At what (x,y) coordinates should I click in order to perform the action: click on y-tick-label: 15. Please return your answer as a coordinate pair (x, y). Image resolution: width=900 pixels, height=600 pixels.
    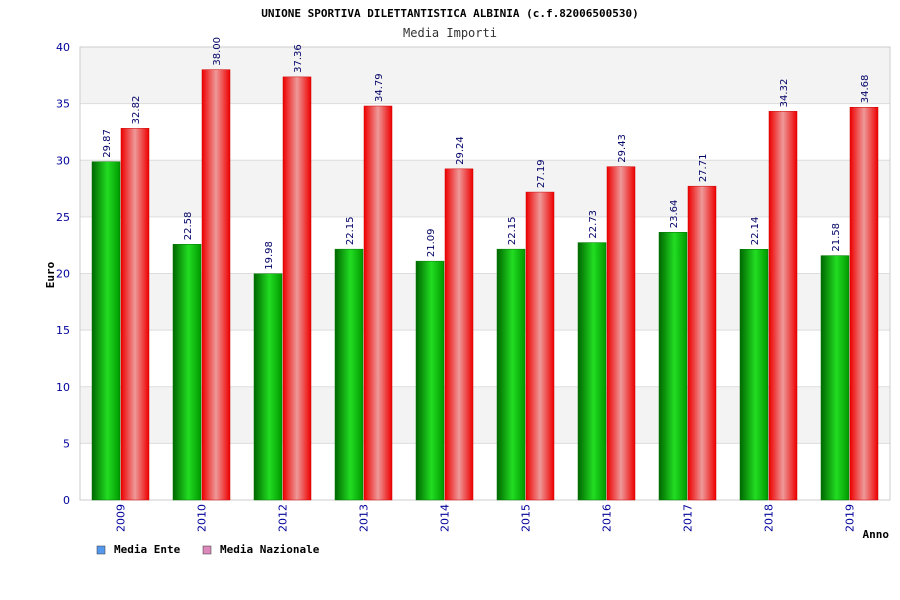
    Looking at the image, I should click on (63, 330).